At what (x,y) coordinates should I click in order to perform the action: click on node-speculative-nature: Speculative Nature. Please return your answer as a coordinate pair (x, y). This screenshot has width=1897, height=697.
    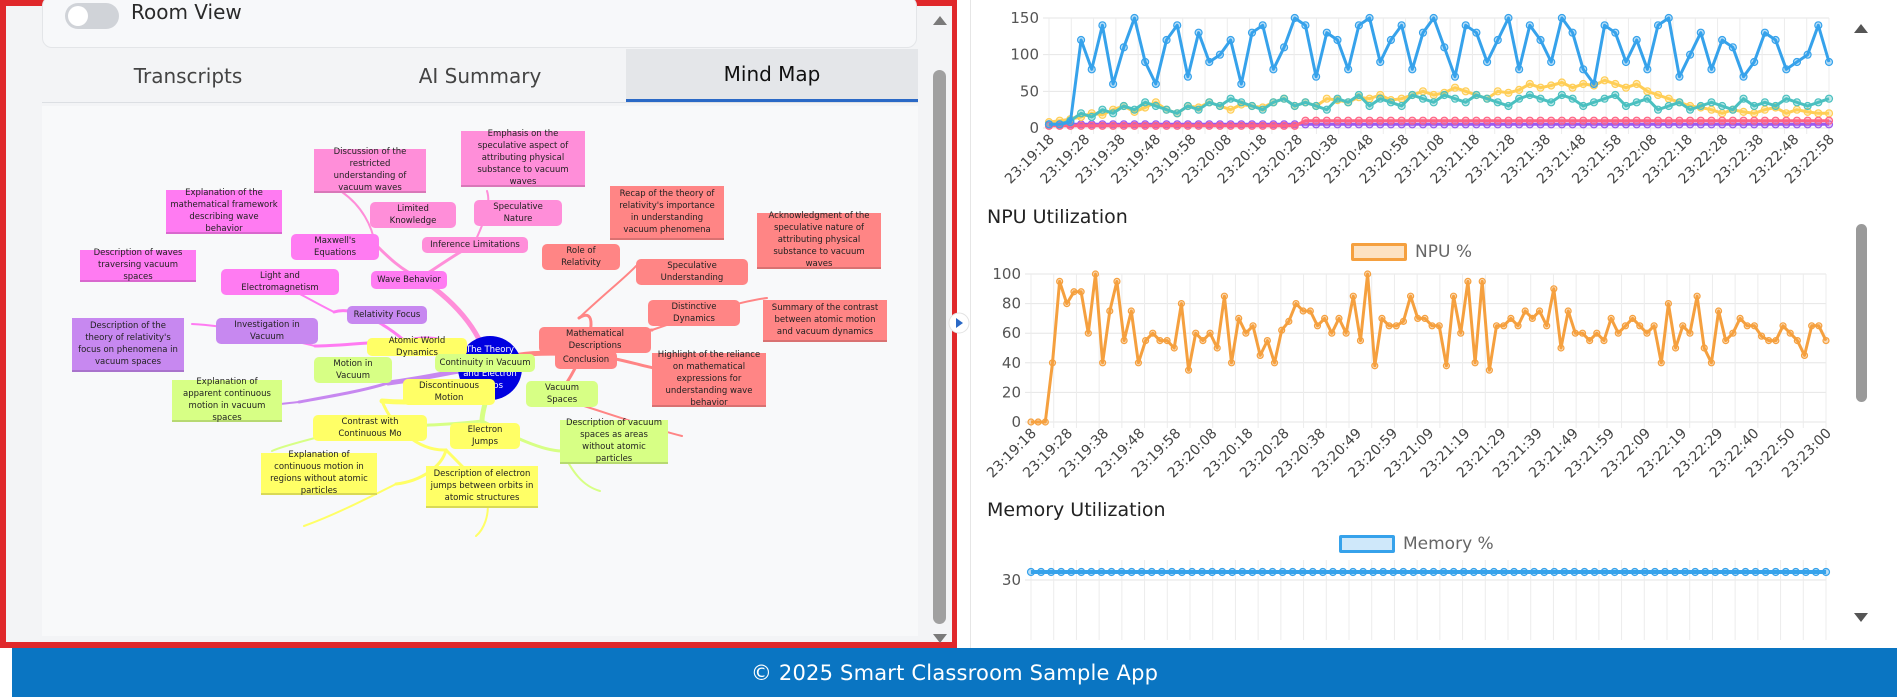
    Looking at the image, I should click on (518, 213).